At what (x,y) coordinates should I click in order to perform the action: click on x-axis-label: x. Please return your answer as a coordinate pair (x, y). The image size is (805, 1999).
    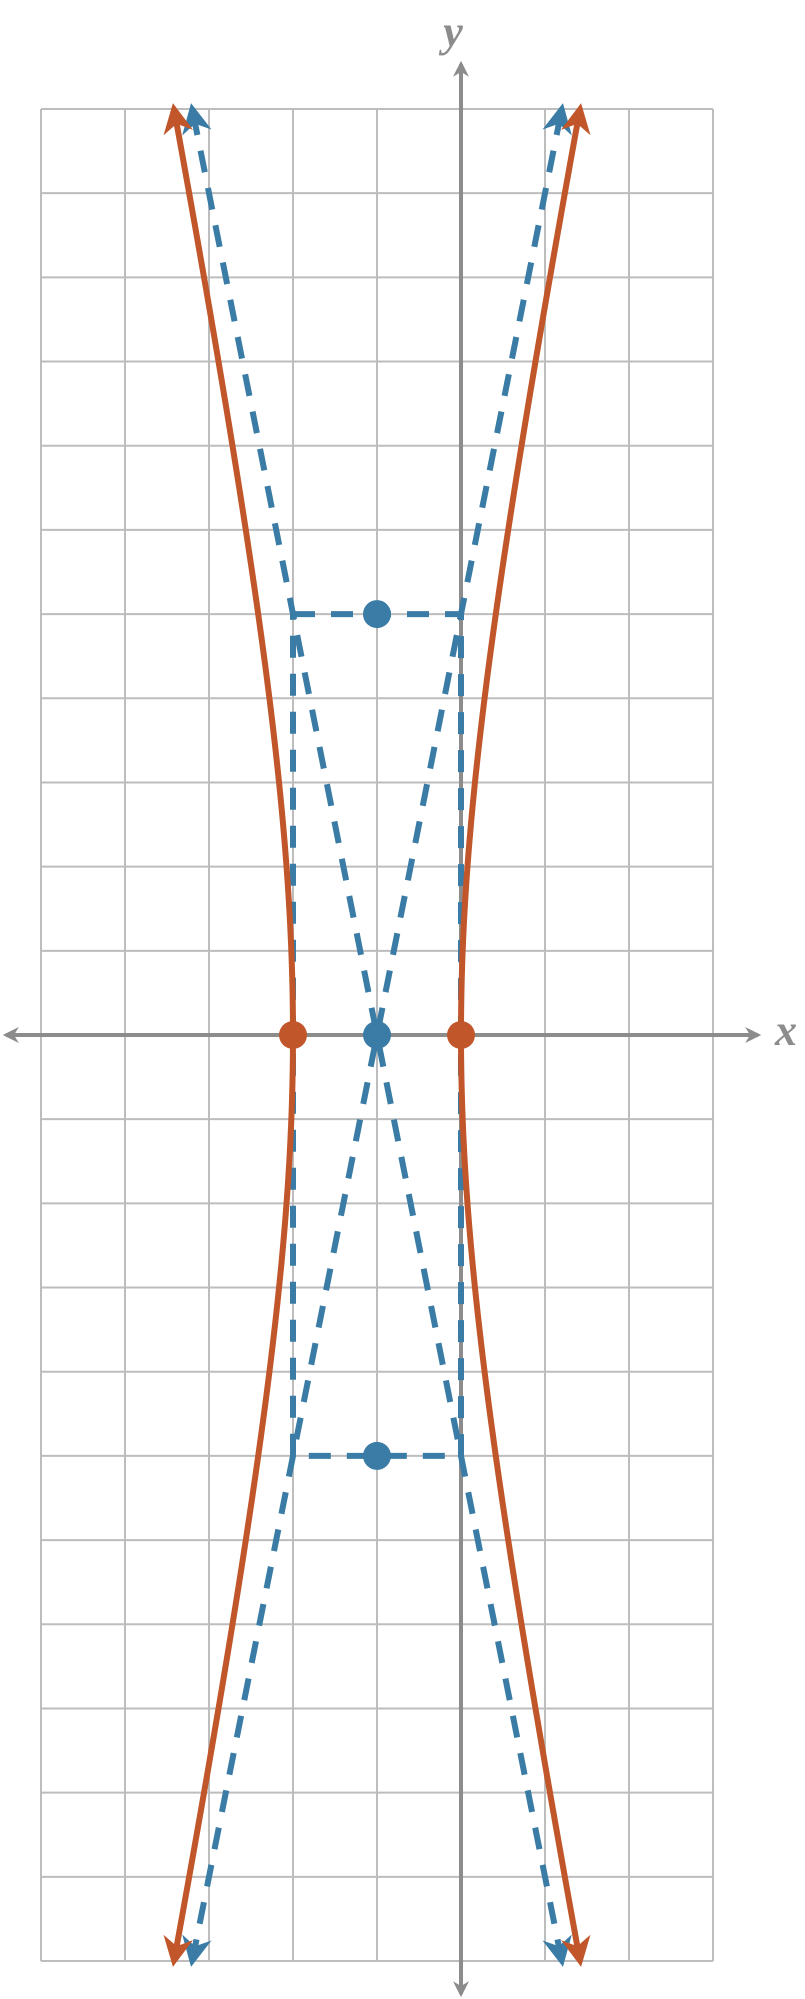
    Looking at the image, I should click on (785, 1030).